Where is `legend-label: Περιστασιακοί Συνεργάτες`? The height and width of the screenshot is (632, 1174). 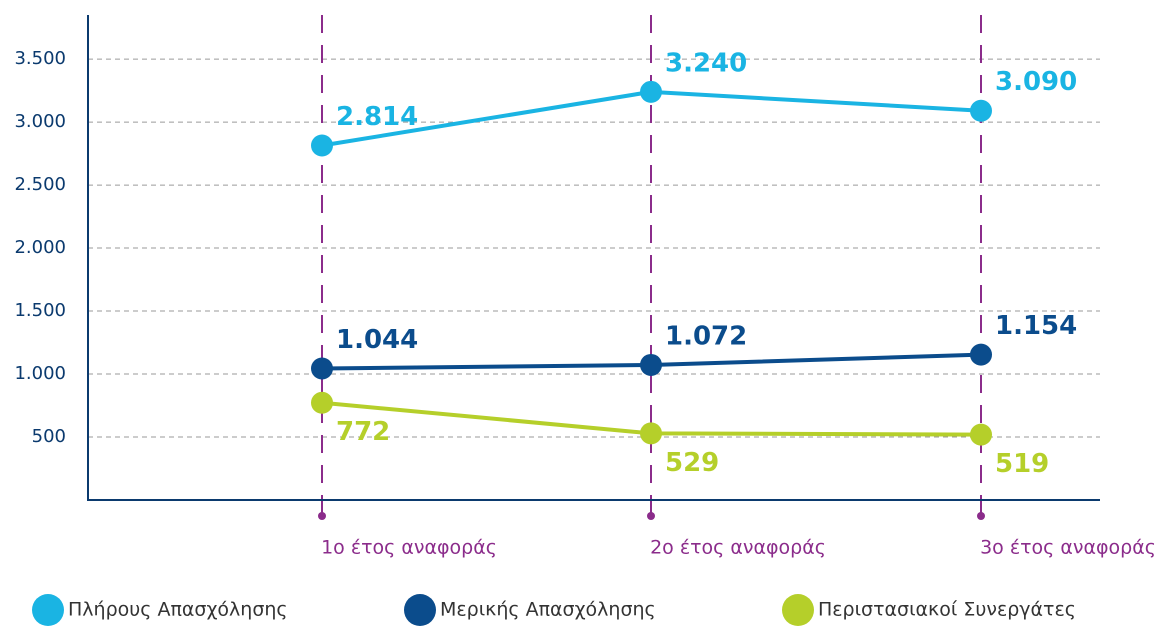
legend-label: Περιστασιακοί Συνεργάτες is located at coordinates (947, 610).